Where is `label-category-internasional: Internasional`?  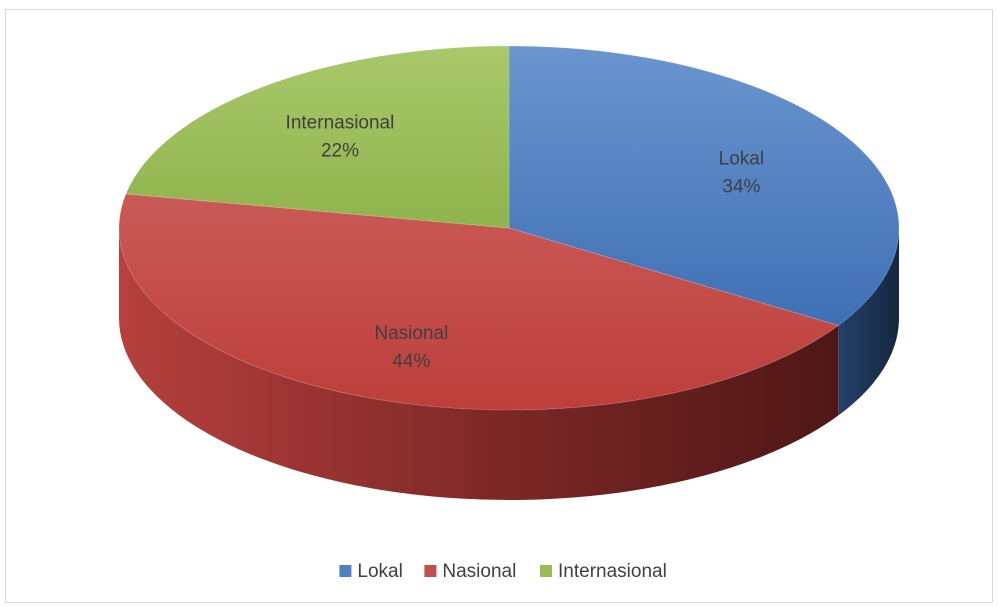
label-category-internasional: Internasional is located at coordinates (340, 123).